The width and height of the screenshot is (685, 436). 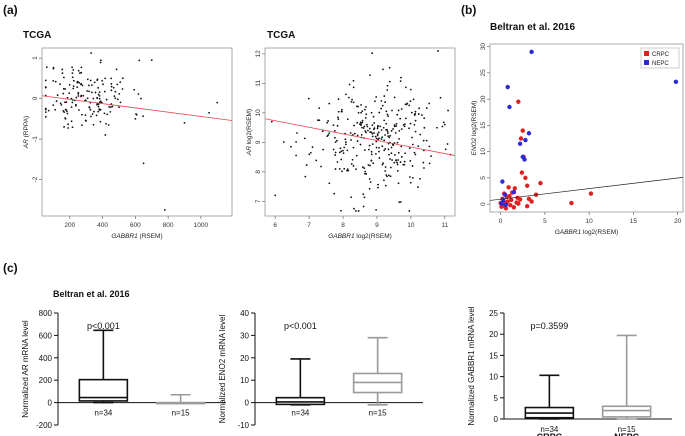 I want to click on y-axis-label: Normalized GABBR1 mRNA level, so click(x=471, y=365).